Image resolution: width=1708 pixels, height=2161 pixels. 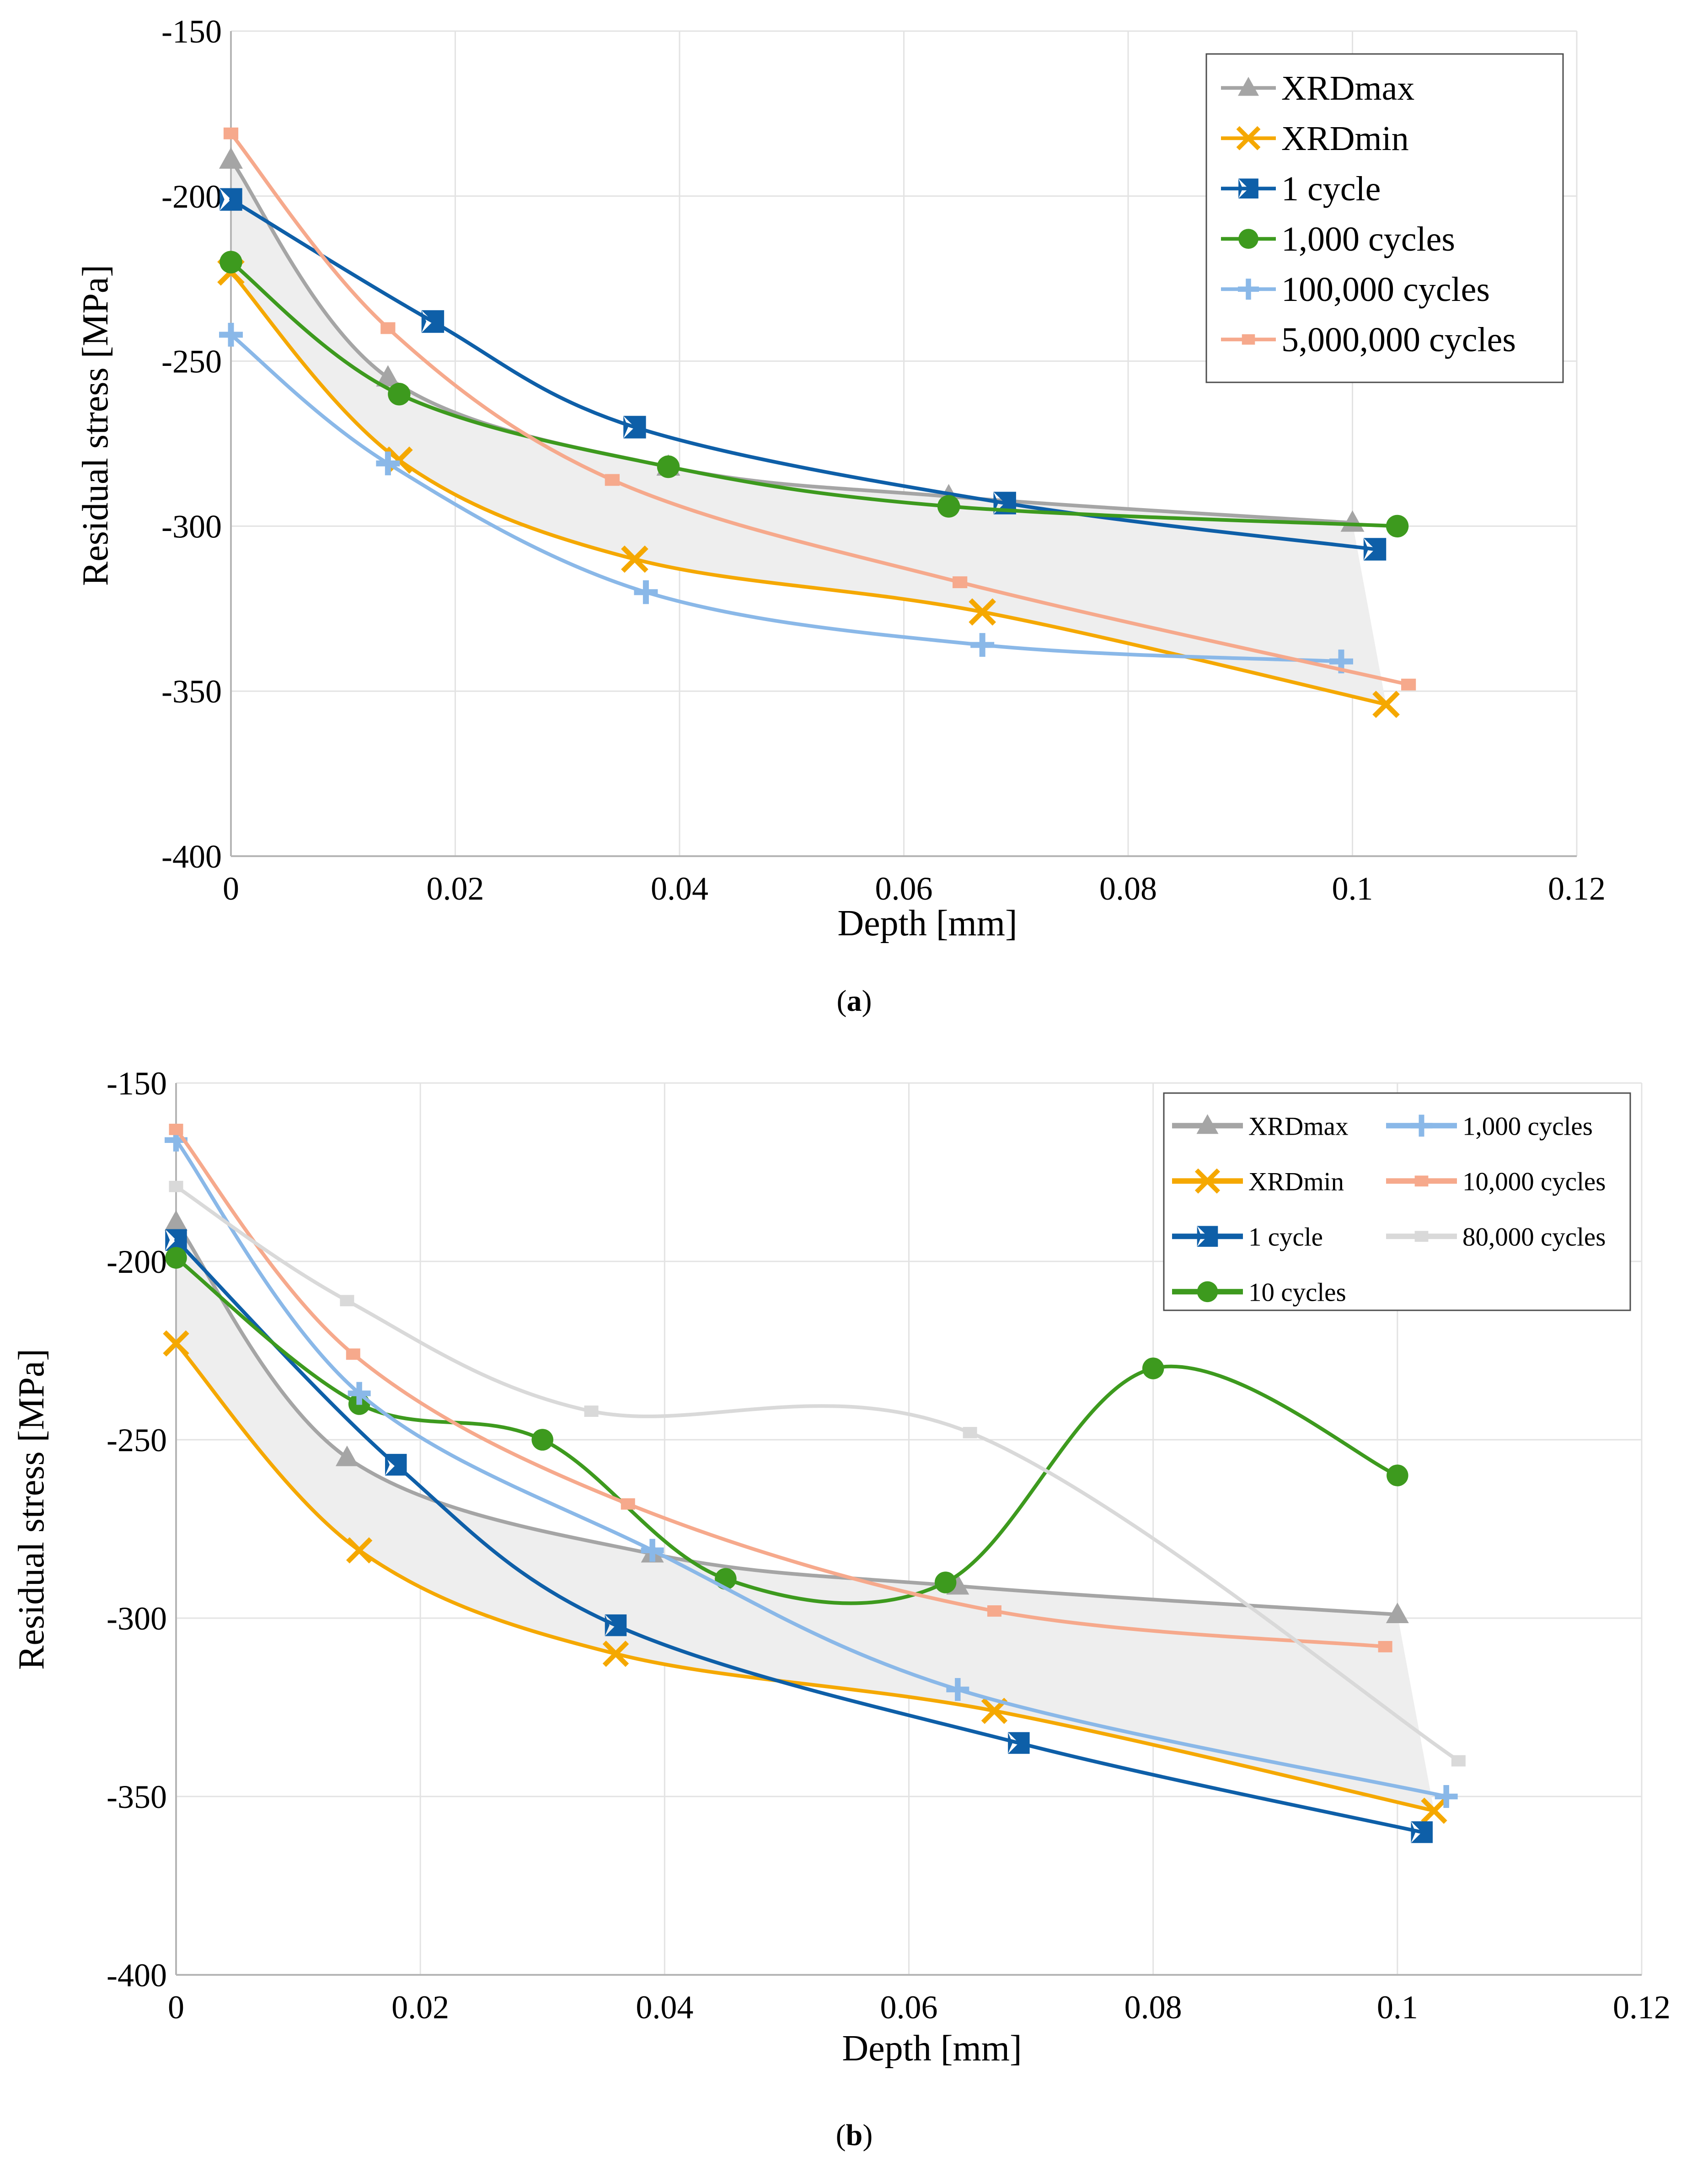 I want to click on legend-item: 100,000 cycles, so click(x=1356, y=289).